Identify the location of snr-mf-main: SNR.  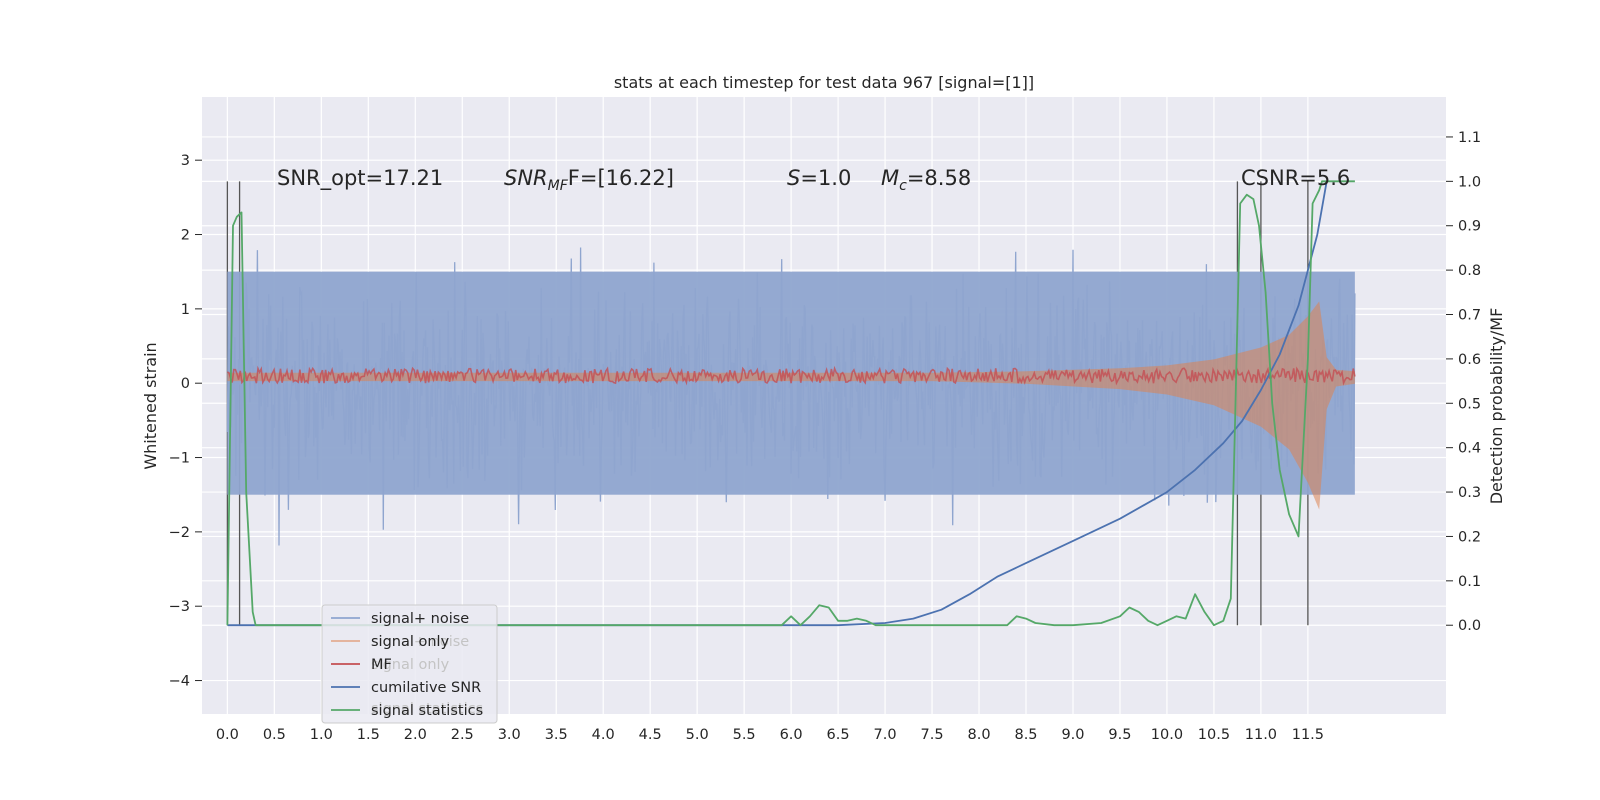
(526, 178).